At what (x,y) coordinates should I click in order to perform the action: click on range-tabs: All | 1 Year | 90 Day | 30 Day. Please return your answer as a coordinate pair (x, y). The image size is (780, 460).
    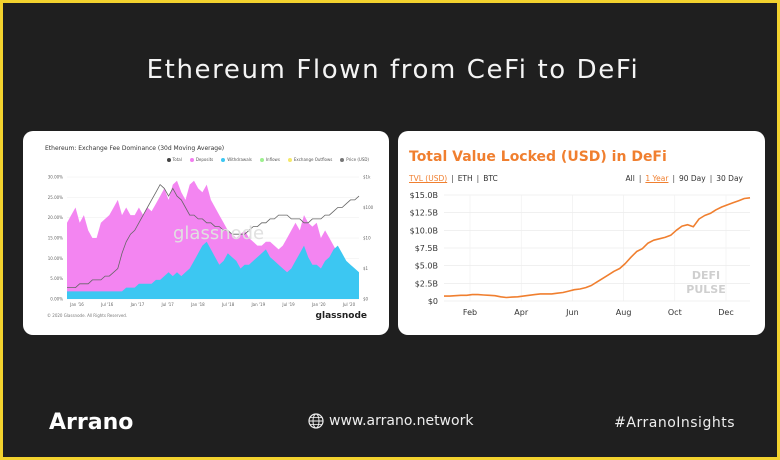
    Looking at the image, I should click on (684, 178).